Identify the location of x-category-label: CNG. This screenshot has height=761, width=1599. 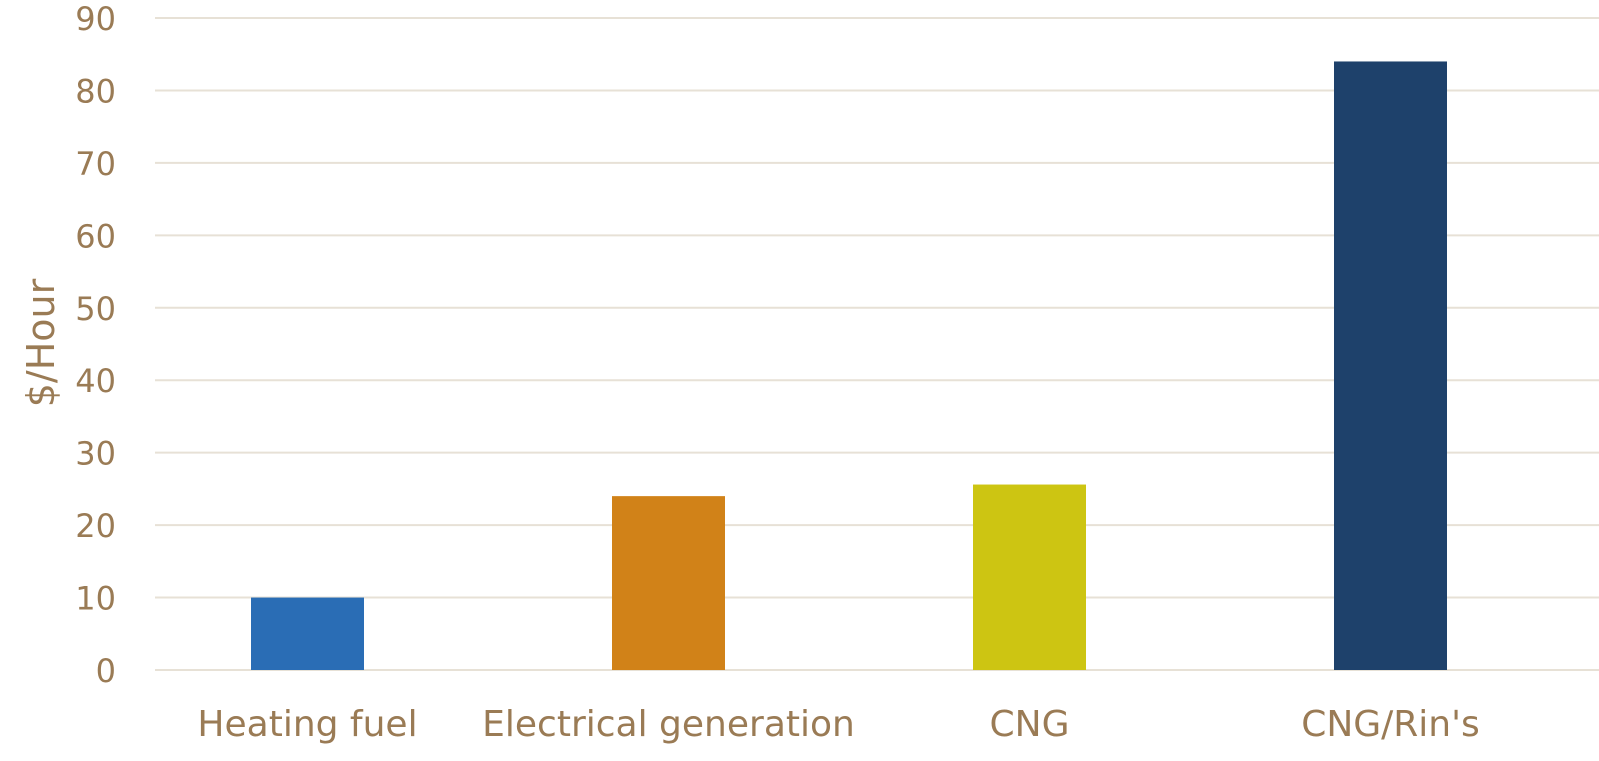
(1030, 724).